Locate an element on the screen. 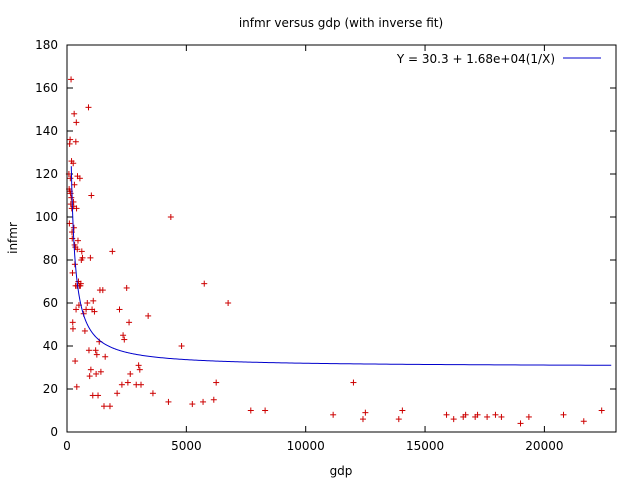 The width and height of the screenshot is (640, 480). y-tick-label: 40 is located at coordinates (50, 346).